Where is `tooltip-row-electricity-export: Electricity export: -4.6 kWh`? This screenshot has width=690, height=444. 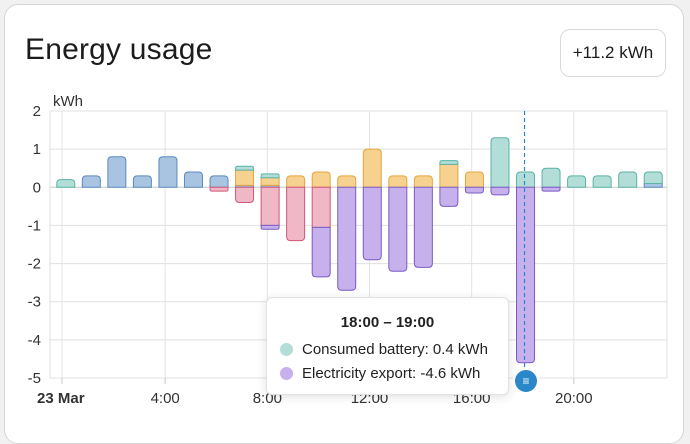 tooltip-row-electricity-export: Electricity export: -4.6 kWh is located at coordinates (380, 373).